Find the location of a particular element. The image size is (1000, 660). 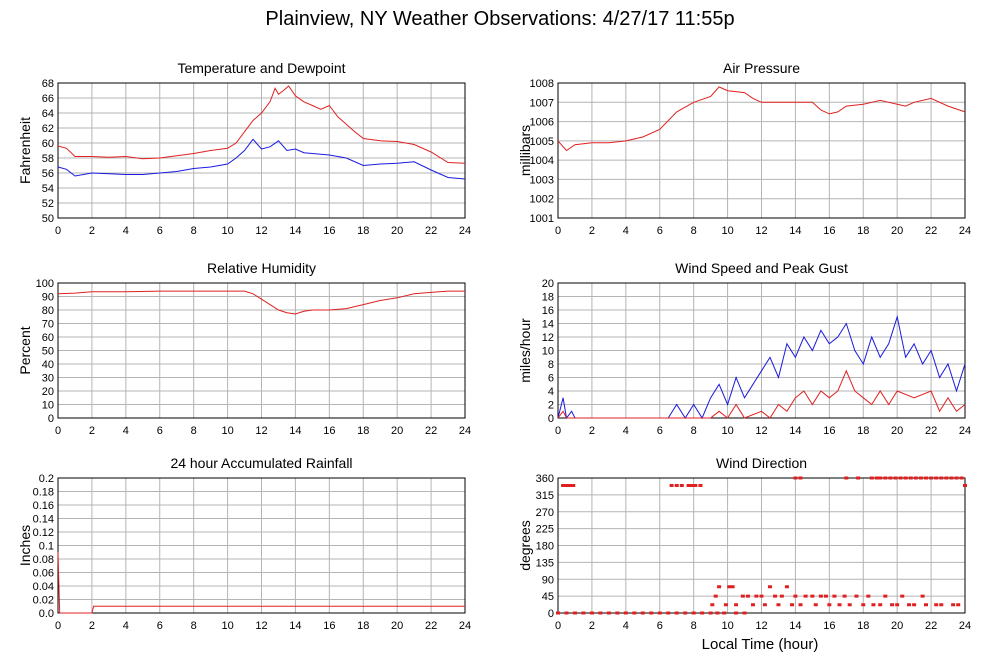

chart-title: Wind Speed and Peak Gust is located at coordinates (761, 268).